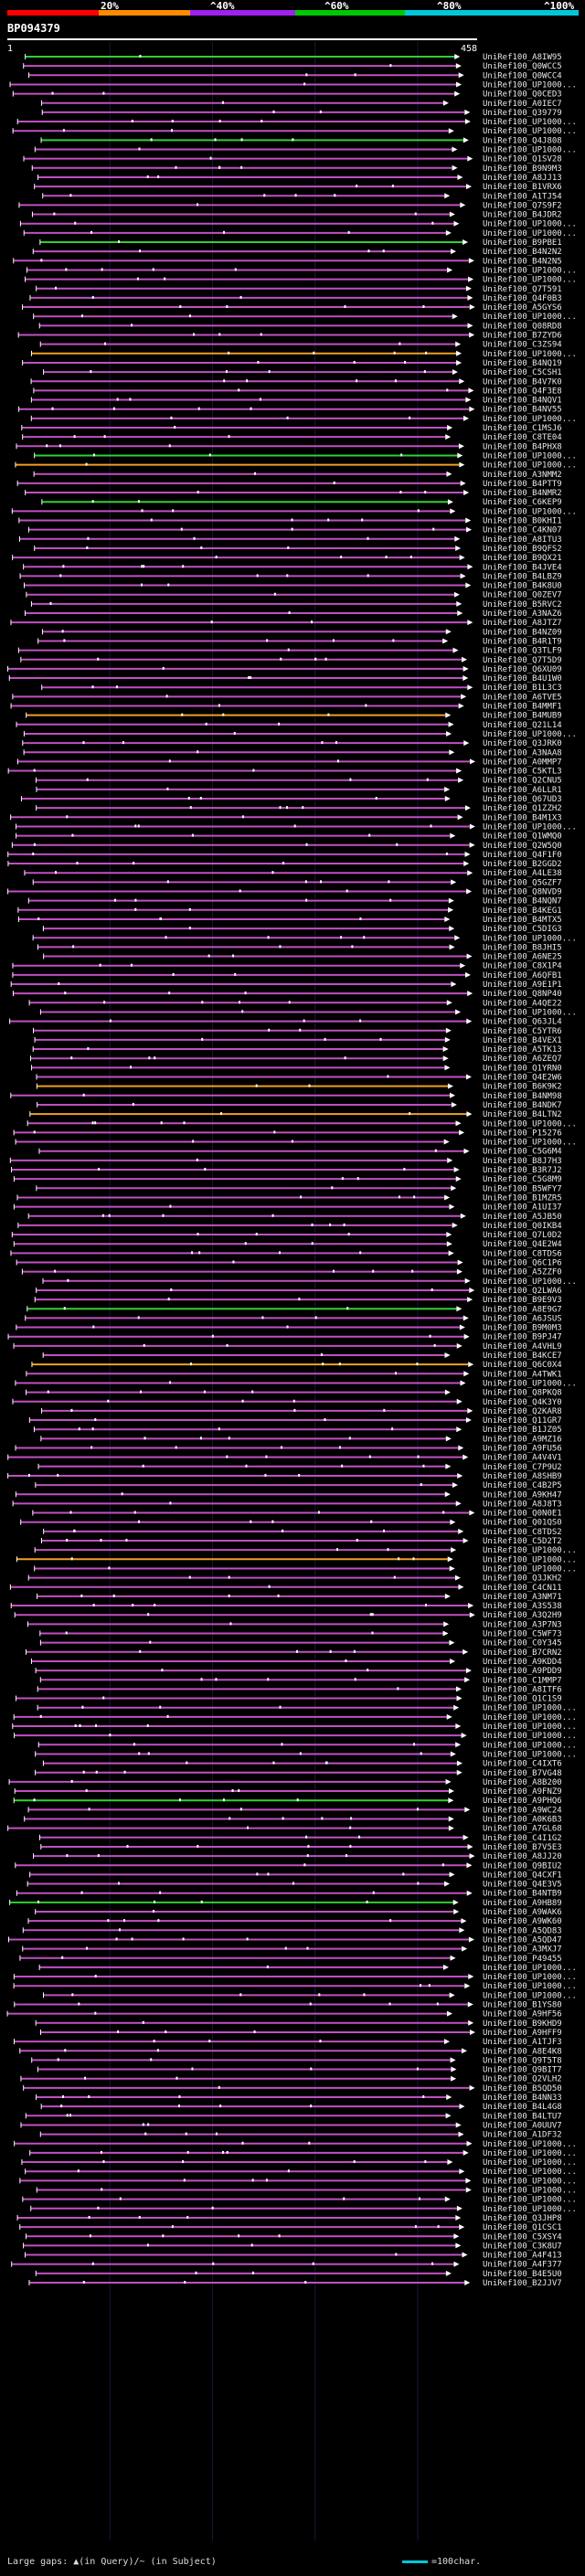 The height and width of the screenshot is (2576, 585). Describe the element at coordinates (288, 2042) in the screenshot. I see `hit-row: UniRef100_A1TJF3` at that location.